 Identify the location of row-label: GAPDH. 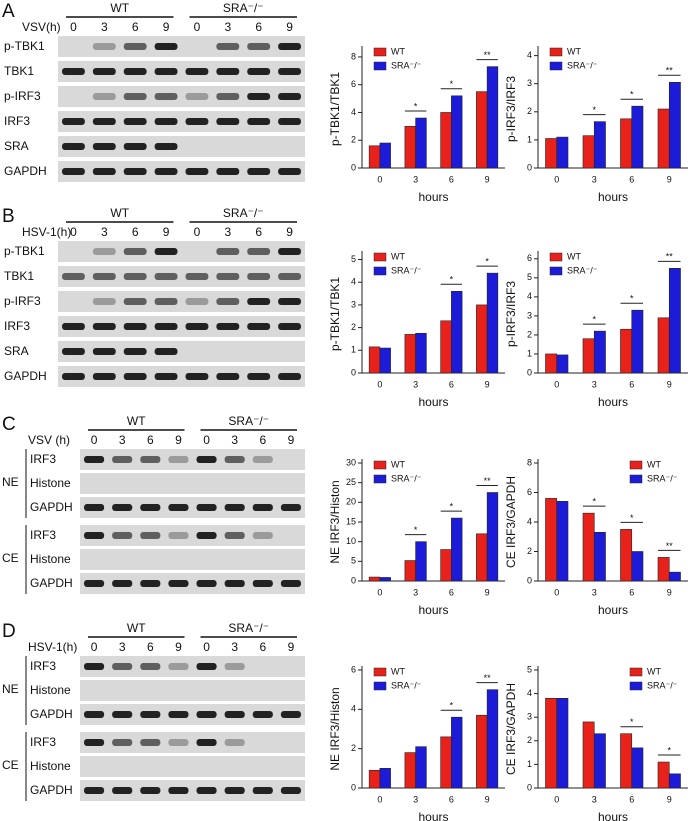
(51, 507).